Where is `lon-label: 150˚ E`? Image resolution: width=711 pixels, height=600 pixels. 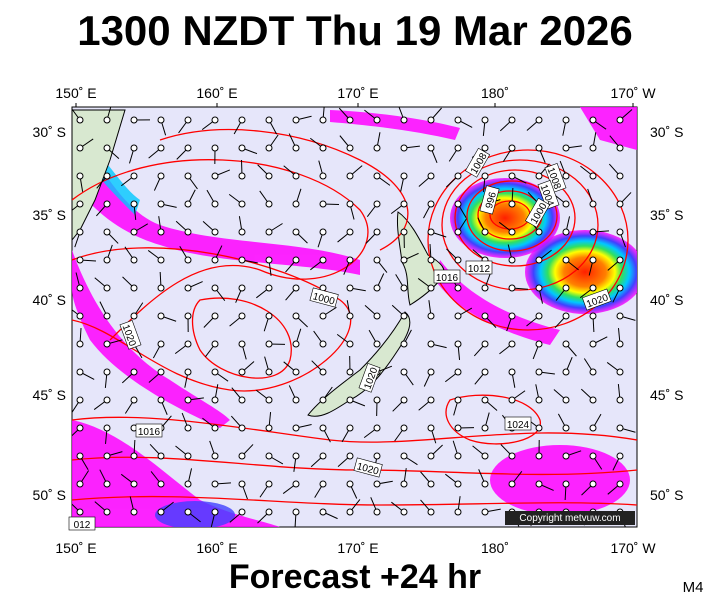
lon-label: 150˚ E is located at coordinates (75, 93).